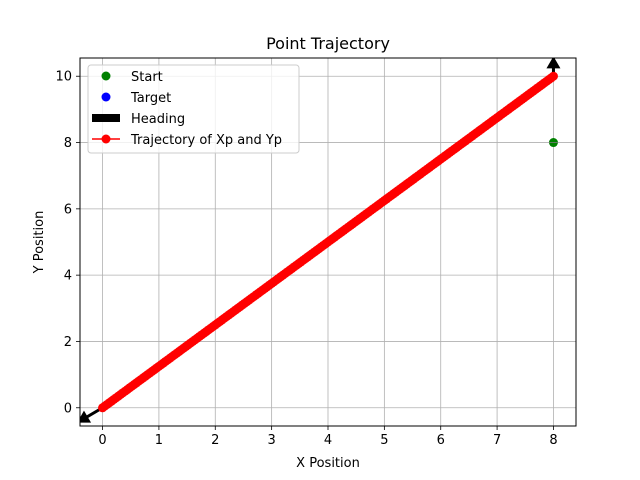 This screenshot has height=480, width=640. What do you see at coordinates (206, 140) in the screenshot?
I see `legend-label: Trajectory of Xp and Yp` at bounding box center [206, 140].